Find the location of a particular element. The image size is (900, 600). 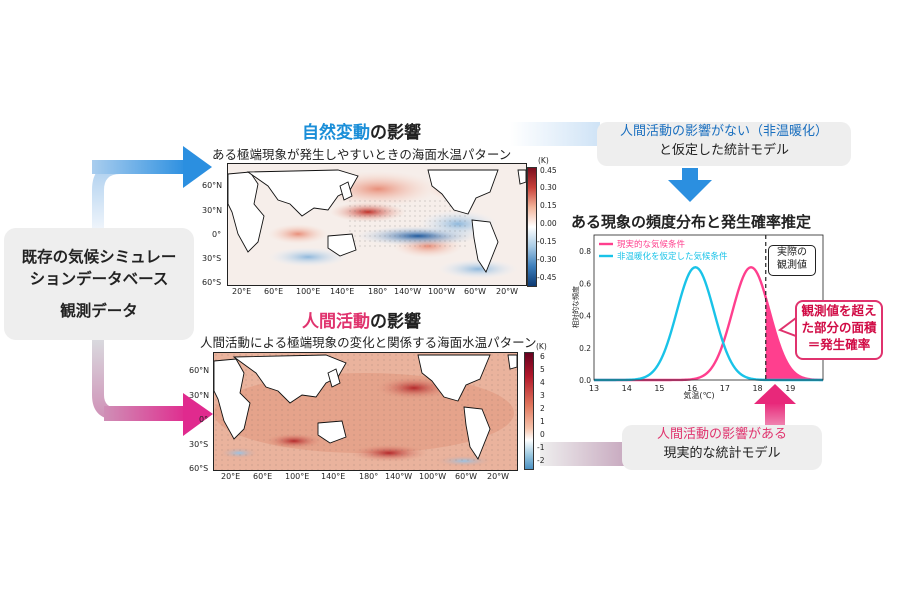

natural-sst-map is located at coordinates (377, 224).